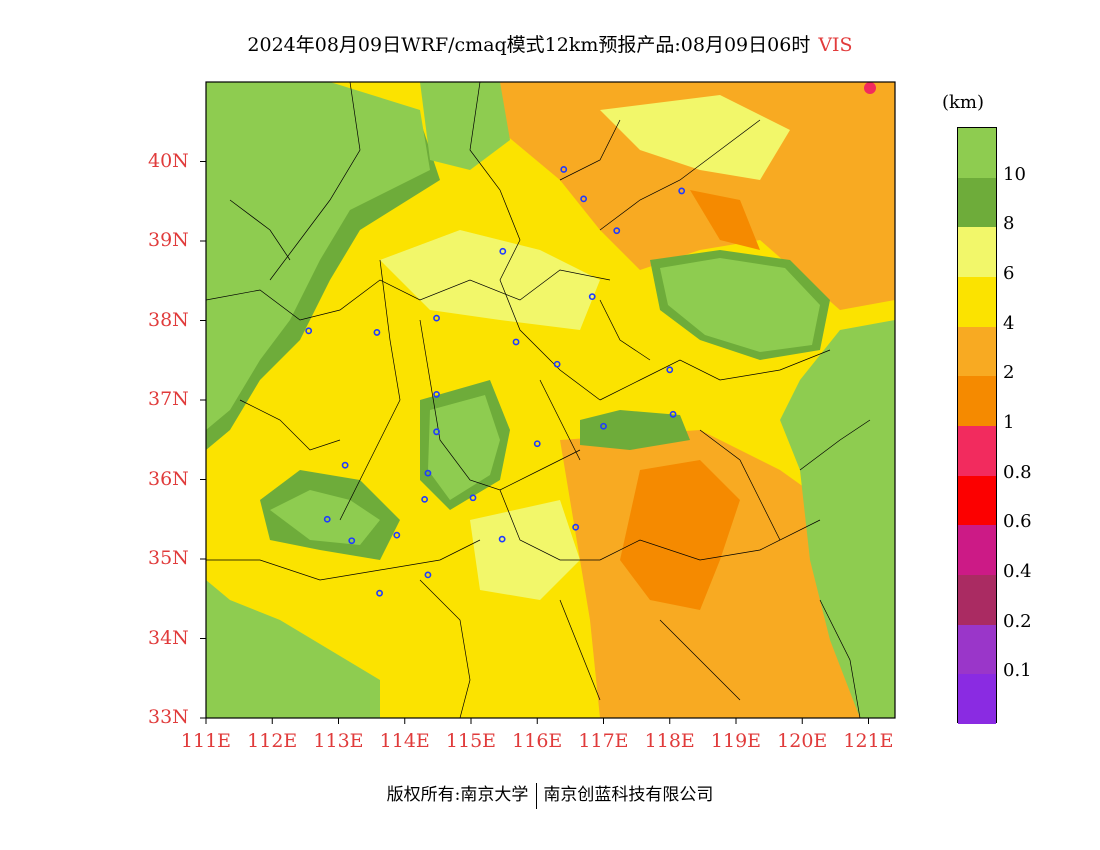 This screenshot has width=1100, height=850. I want to click on legend-label: 0.8, so click(1017, 472).